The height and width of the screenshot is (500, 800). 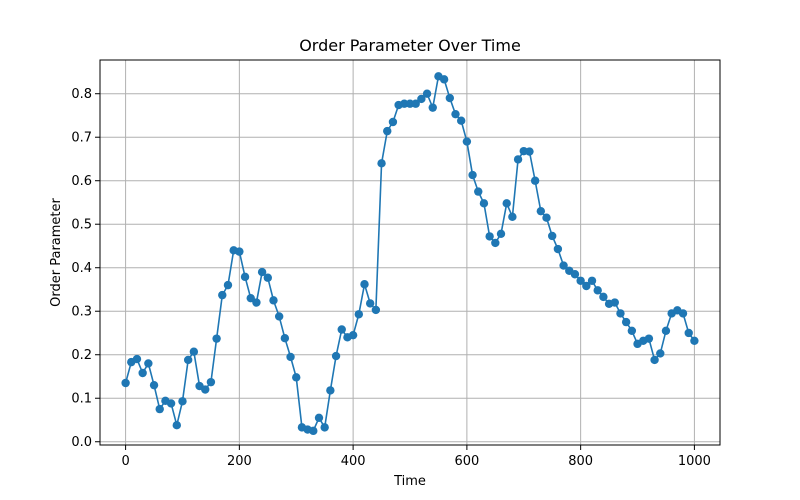 What do you see at coordinates (56, 251) in the screenshot?
I see `y-axis-label: Order Parameter` at bounding box center [56, 251].